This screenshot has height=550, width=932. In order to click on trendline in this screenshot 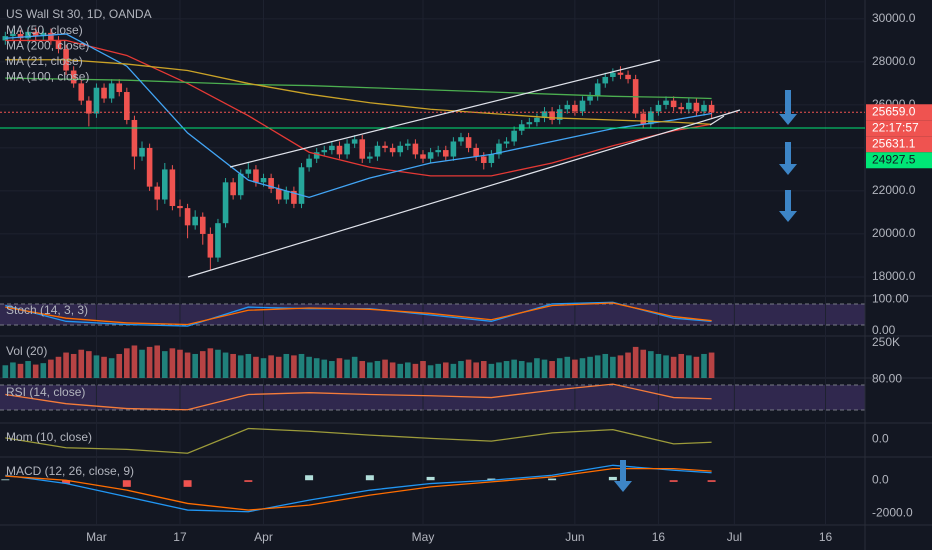, I will do `click(717, 120)`.